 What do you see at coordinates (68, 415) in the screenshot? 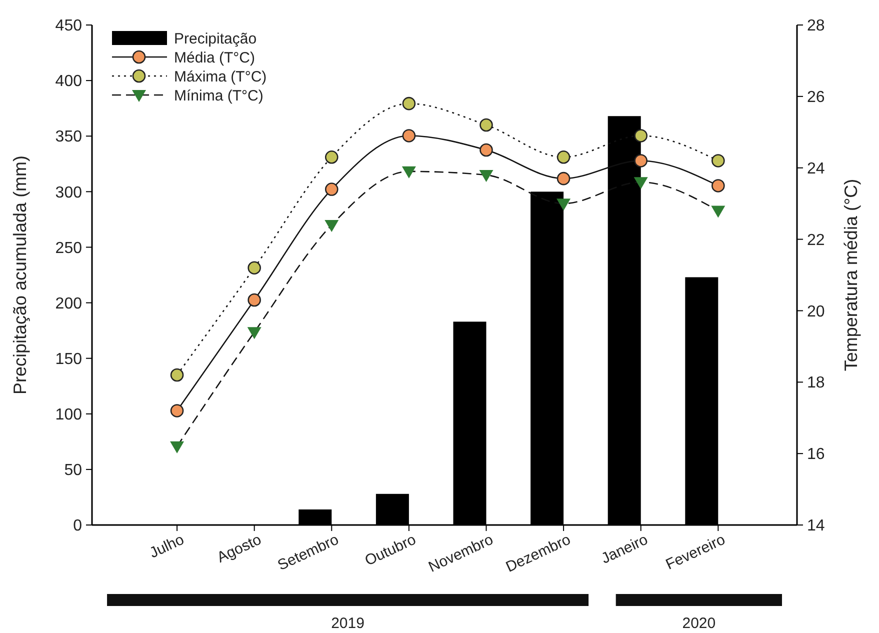
I see `y-tick-label: 100` at bounding box center [68, 415].